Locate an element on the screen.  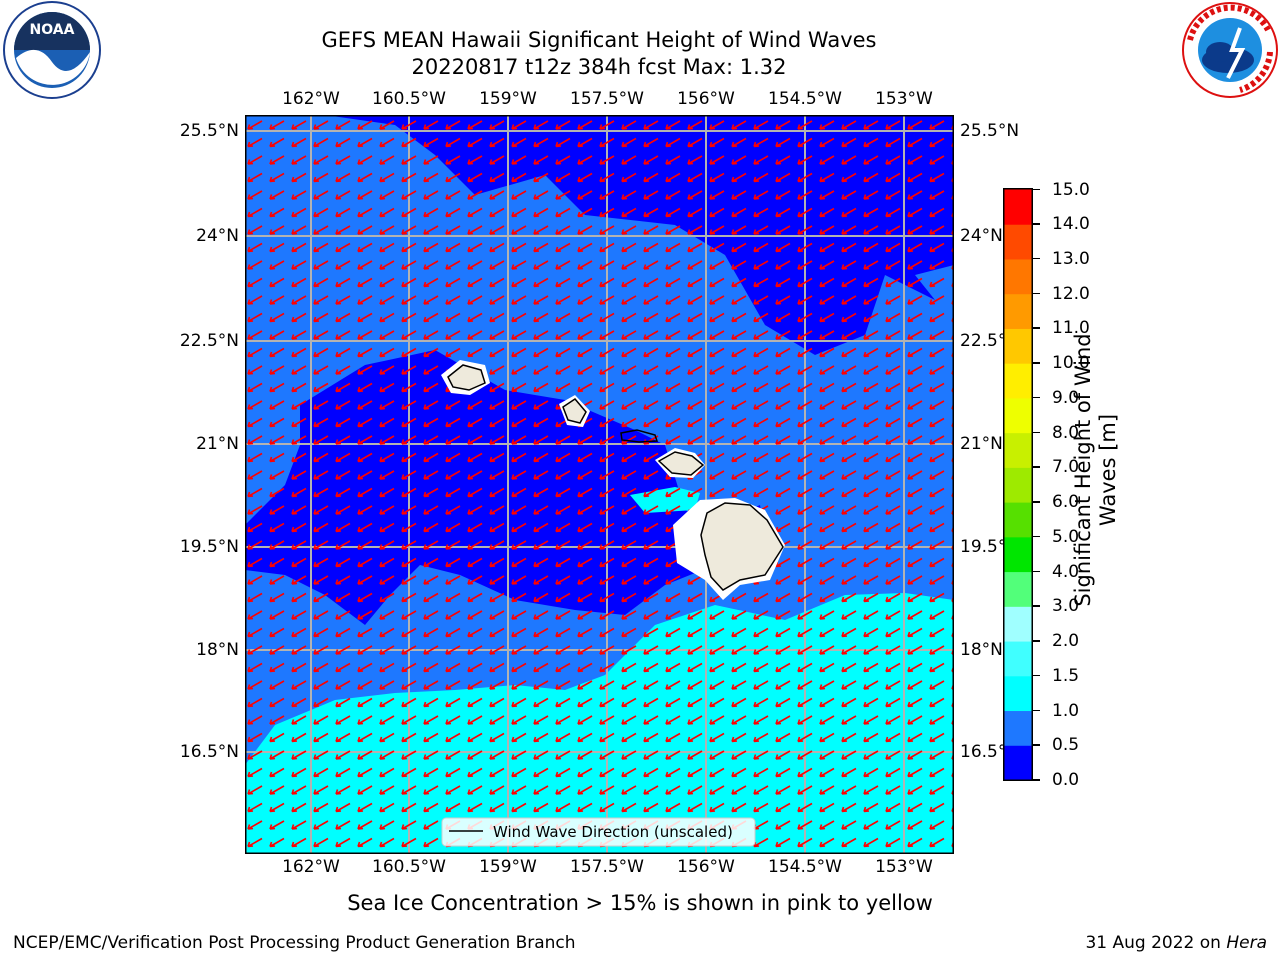
colorbar-band is located at coordinates (1018, 624).